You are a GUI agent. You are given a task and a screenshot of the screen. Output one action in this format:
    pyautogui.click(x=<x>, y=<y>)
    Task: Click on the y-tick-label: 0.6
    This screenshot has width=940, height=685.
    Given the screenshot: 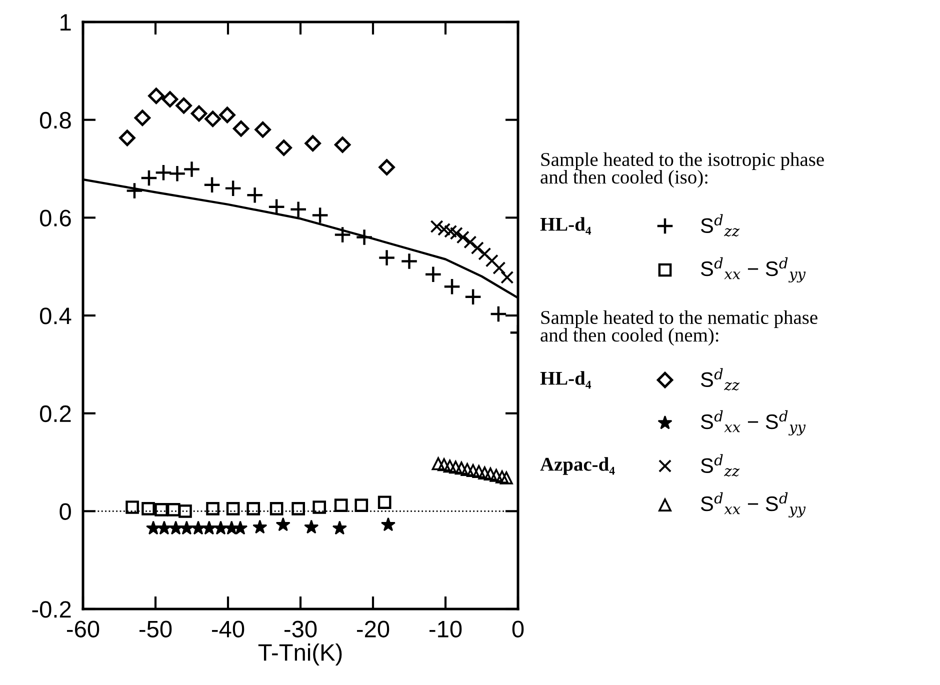 What is the action you would take?
    pyautogui.click(x=55, y=218)
    